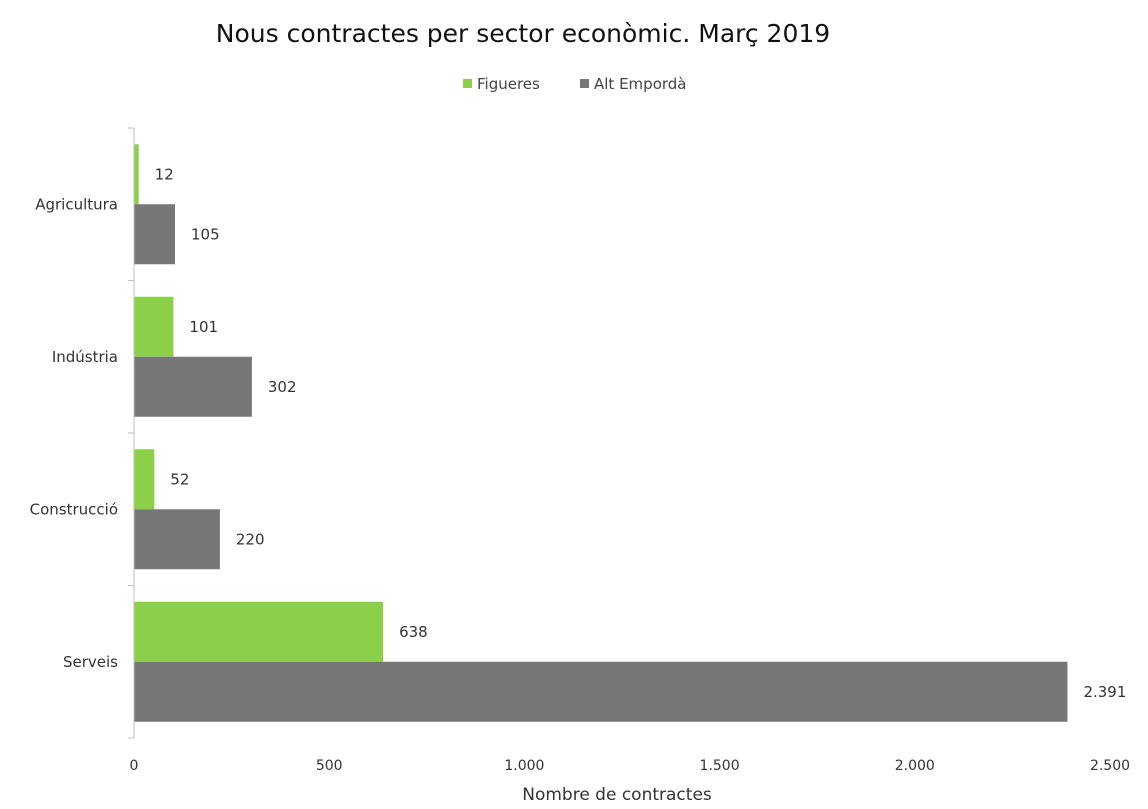  What do you see at coordinates (85, 357) in the screenshot?
I see `category-label-industria: Indústria` at bounding box center [85, 357].